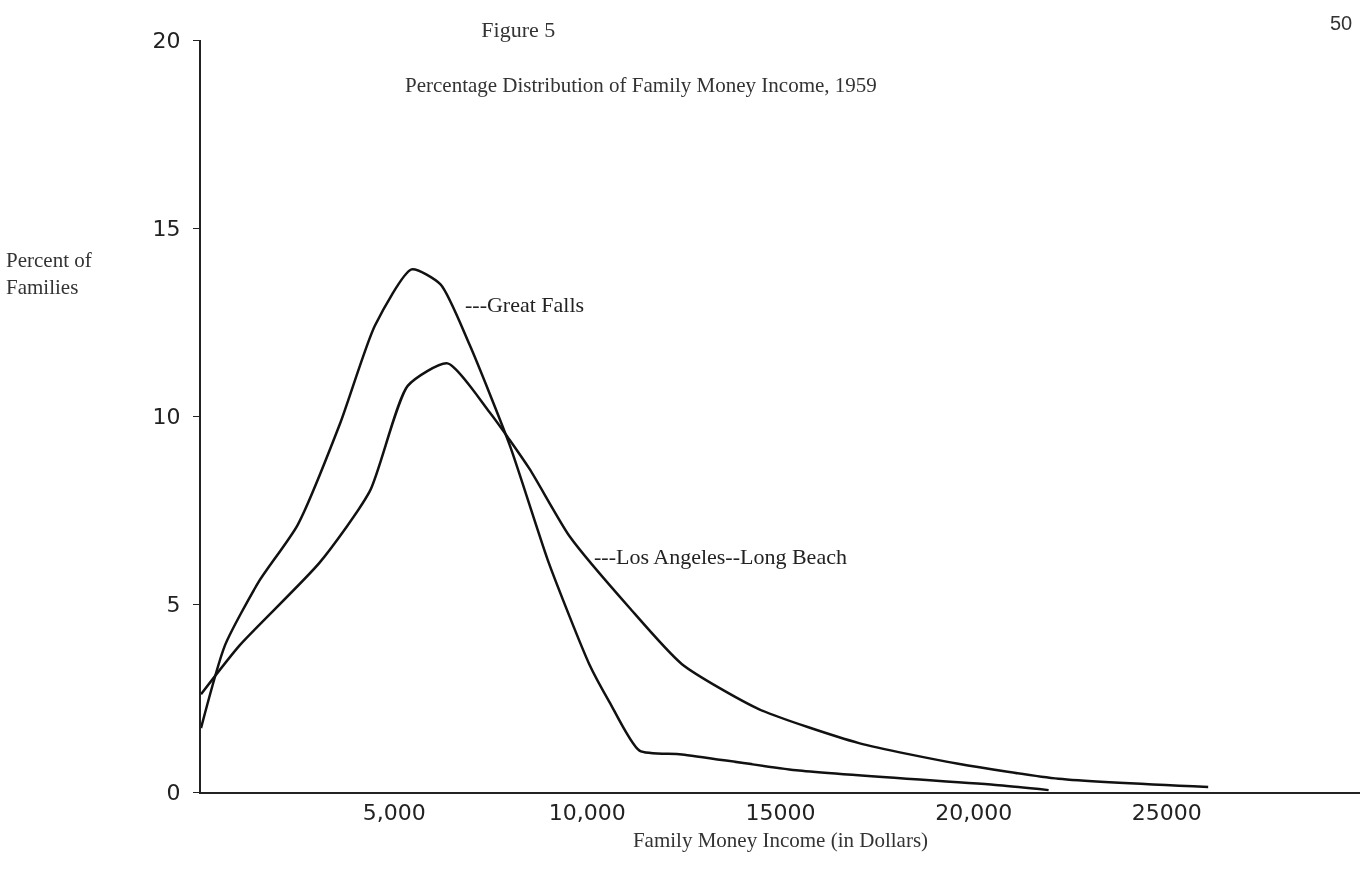  What do you see at coordinates (518, 30) in the screenshot?
I see `chart-title: Figure 5` at bounding box center [518, 30].